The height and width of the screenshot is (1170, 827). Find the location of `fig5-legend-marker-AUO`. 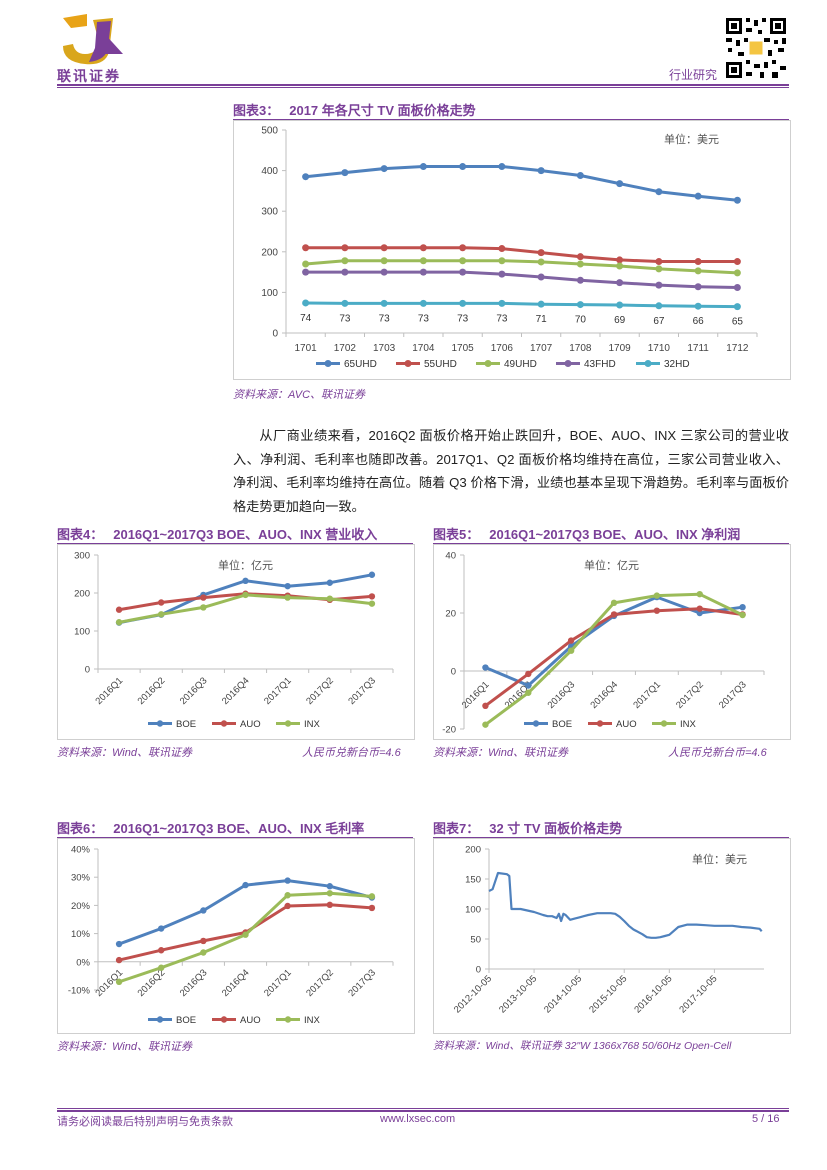

fig5-legend-marker-AUO is located at coordinates (600, 723).